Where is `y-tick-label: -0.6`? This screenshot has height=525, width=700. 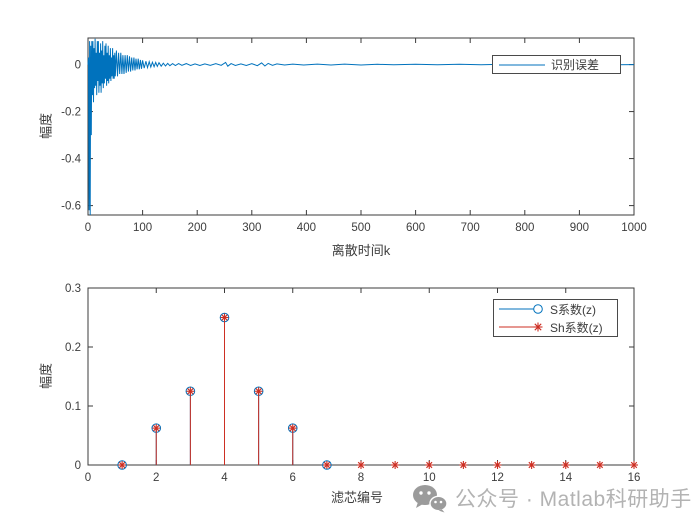 y-tick-label: -0.6 is located at coordinates (71, 207).